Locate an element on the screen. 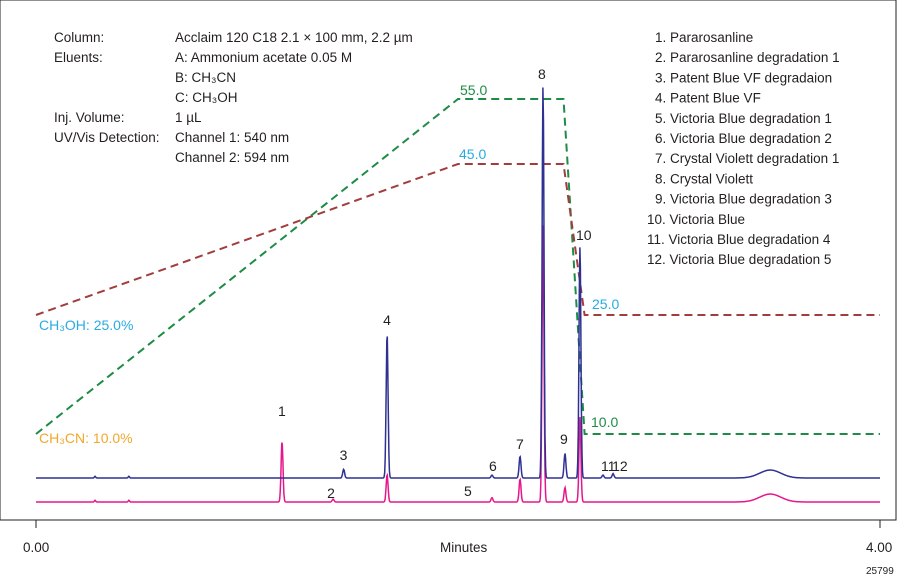  condition-value: Acclaim 120 C18 2.1 × 100 mm, 2.2 µm is located at coordinates (294, 37).